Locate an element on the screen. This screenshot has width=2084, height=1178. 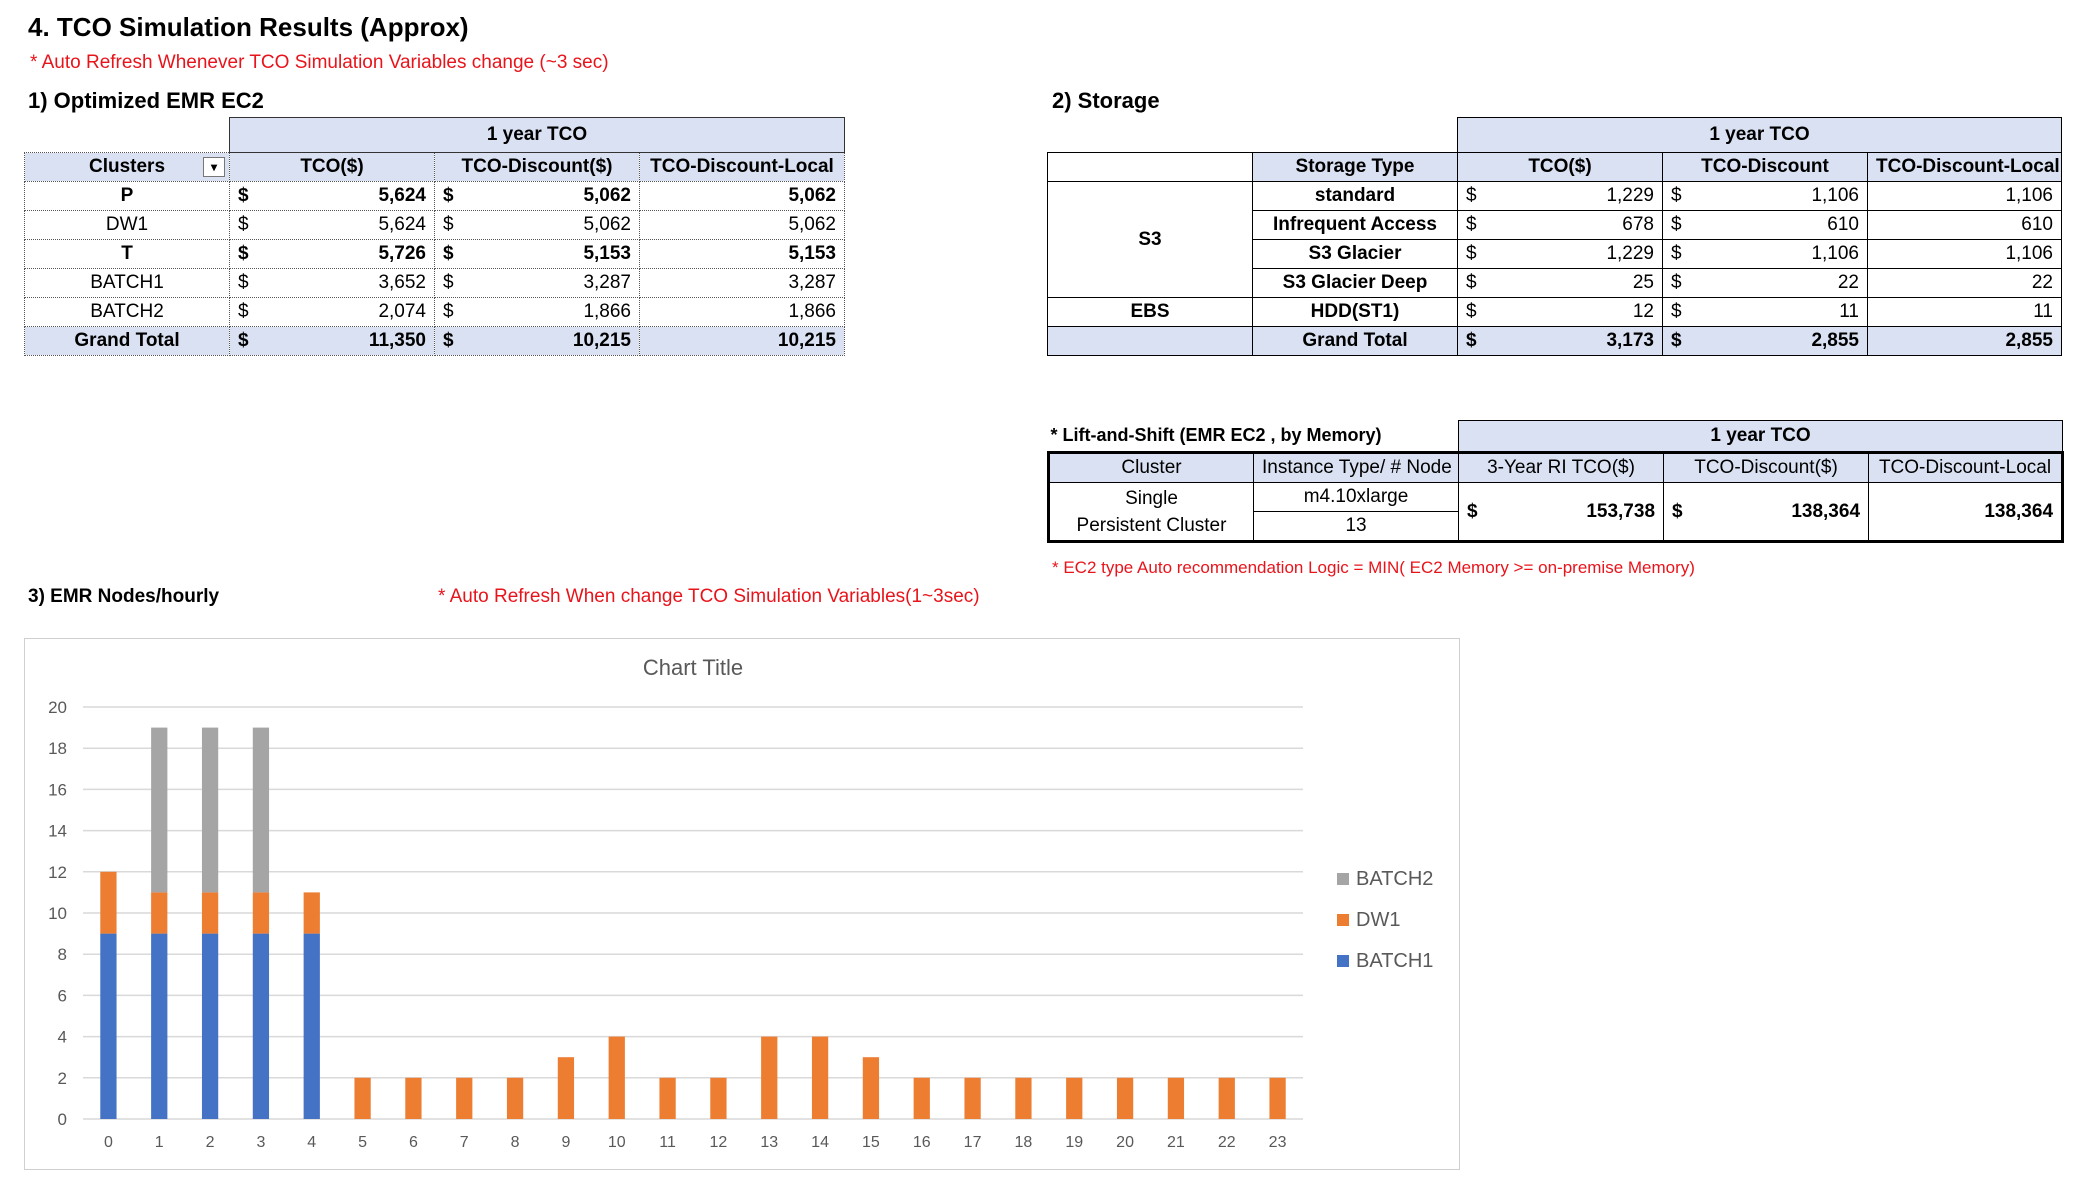
y-tick-label: 4 is located at coordinates (62, 1037).